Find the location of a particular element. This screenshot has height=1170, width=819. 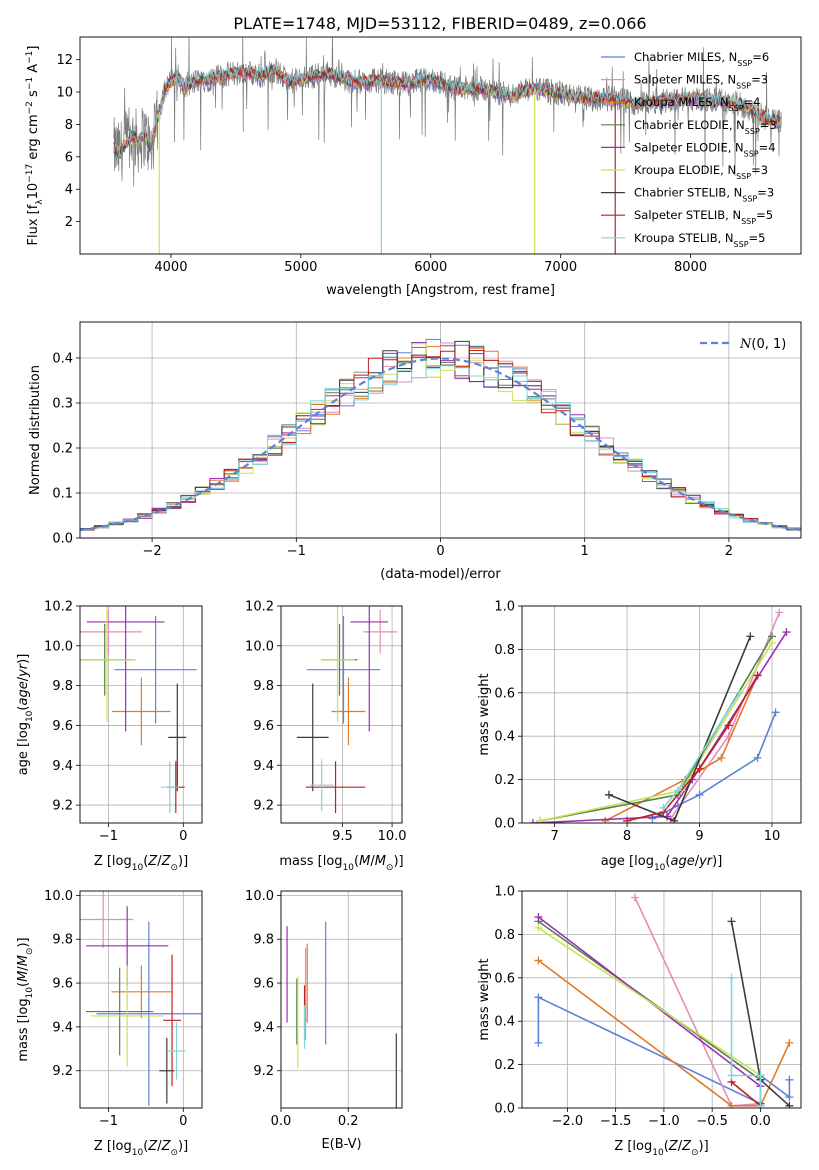

axes-age_vs_mass: 9.5 10.0 9.2 9.4 9.6 9.8 10.0 10.2 is located at coordinates (326, 722).